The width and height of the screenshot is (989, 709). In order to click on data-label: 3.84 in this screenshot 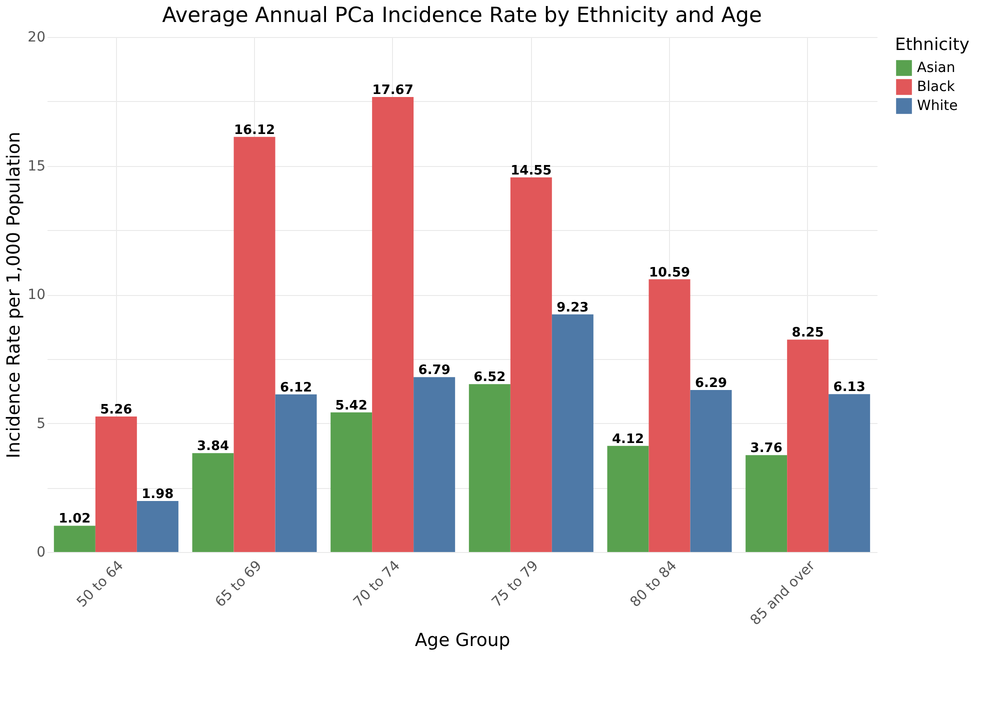, I will do `click(213, 446)`.